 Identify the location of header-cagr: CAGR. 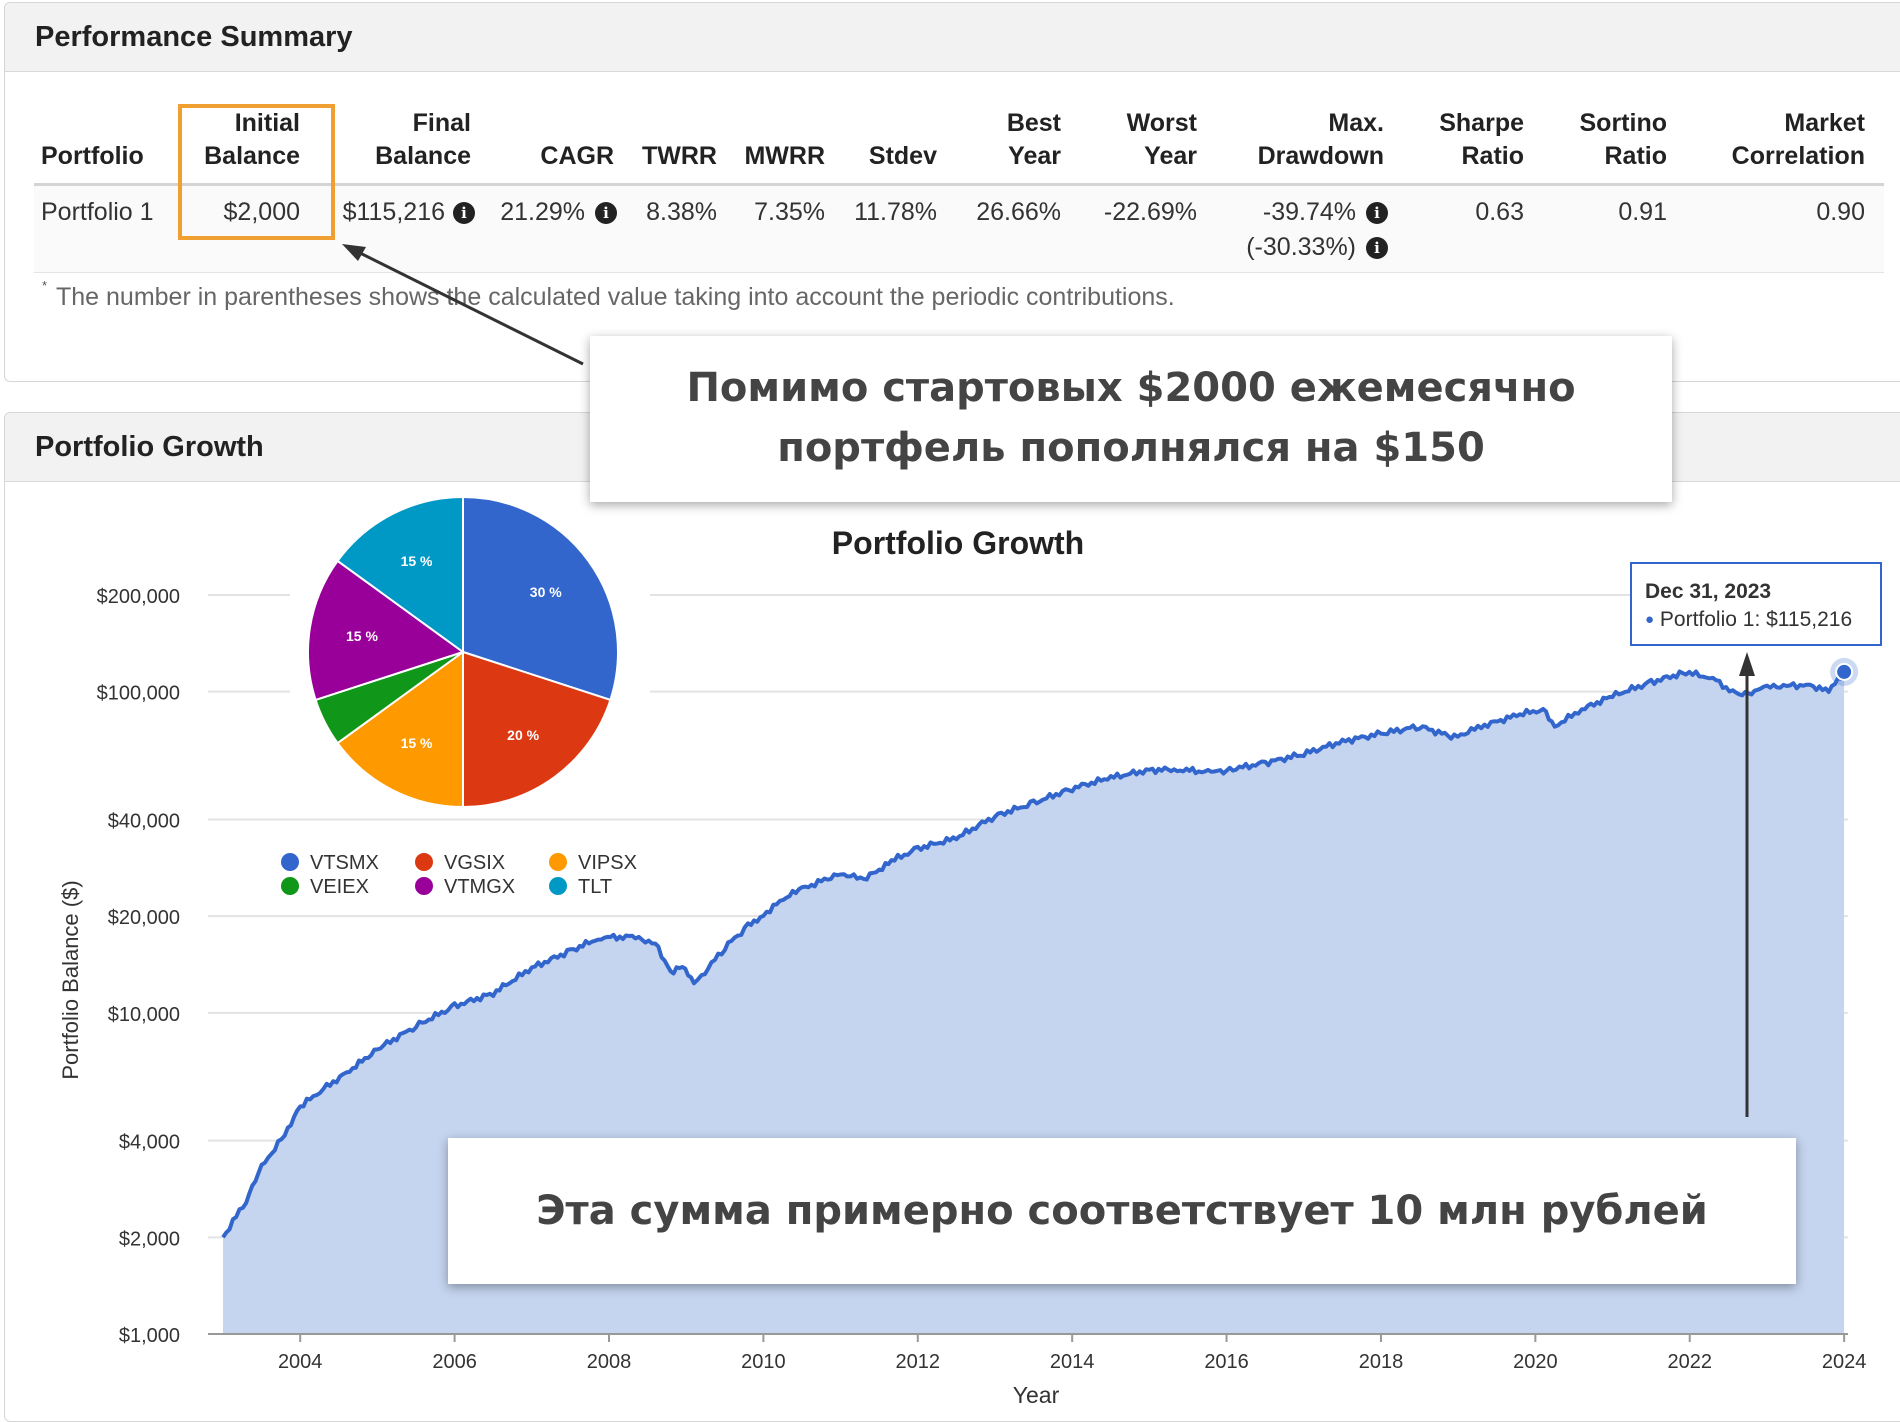
(577, 156).